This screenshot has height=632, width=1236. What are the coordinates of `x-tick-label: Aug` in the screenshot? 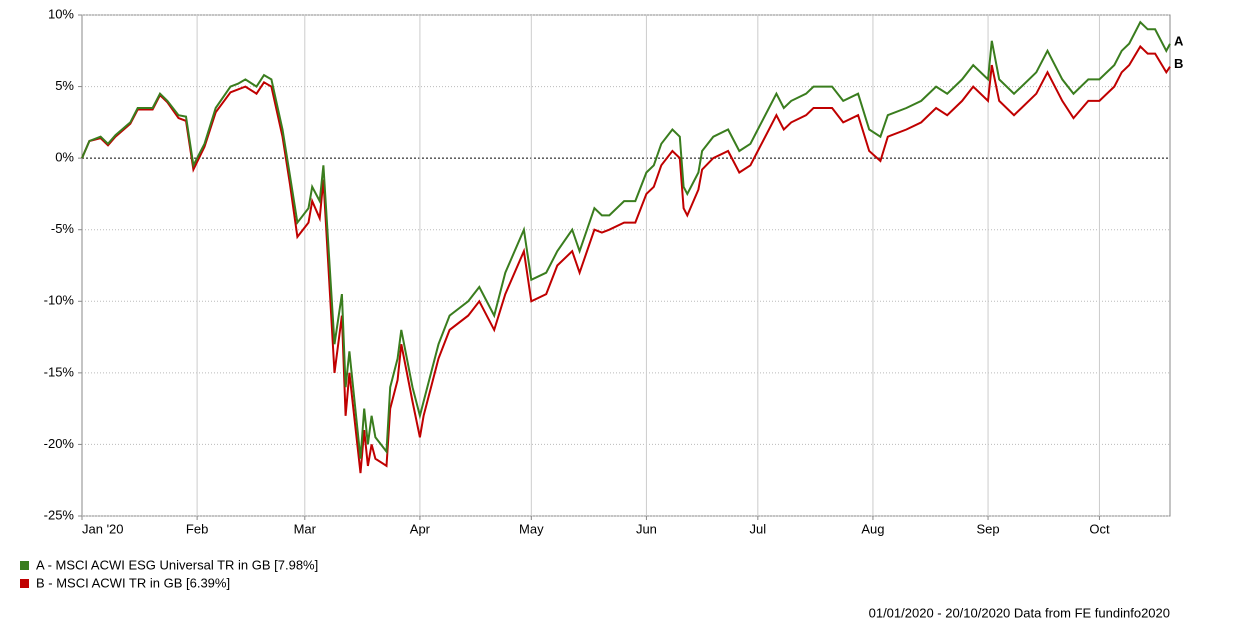 It's located at (872, 528).